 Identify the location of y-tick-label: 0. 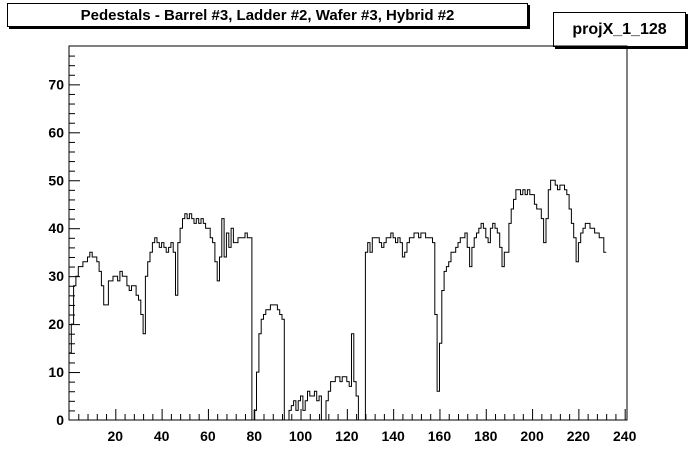
(60, 420).